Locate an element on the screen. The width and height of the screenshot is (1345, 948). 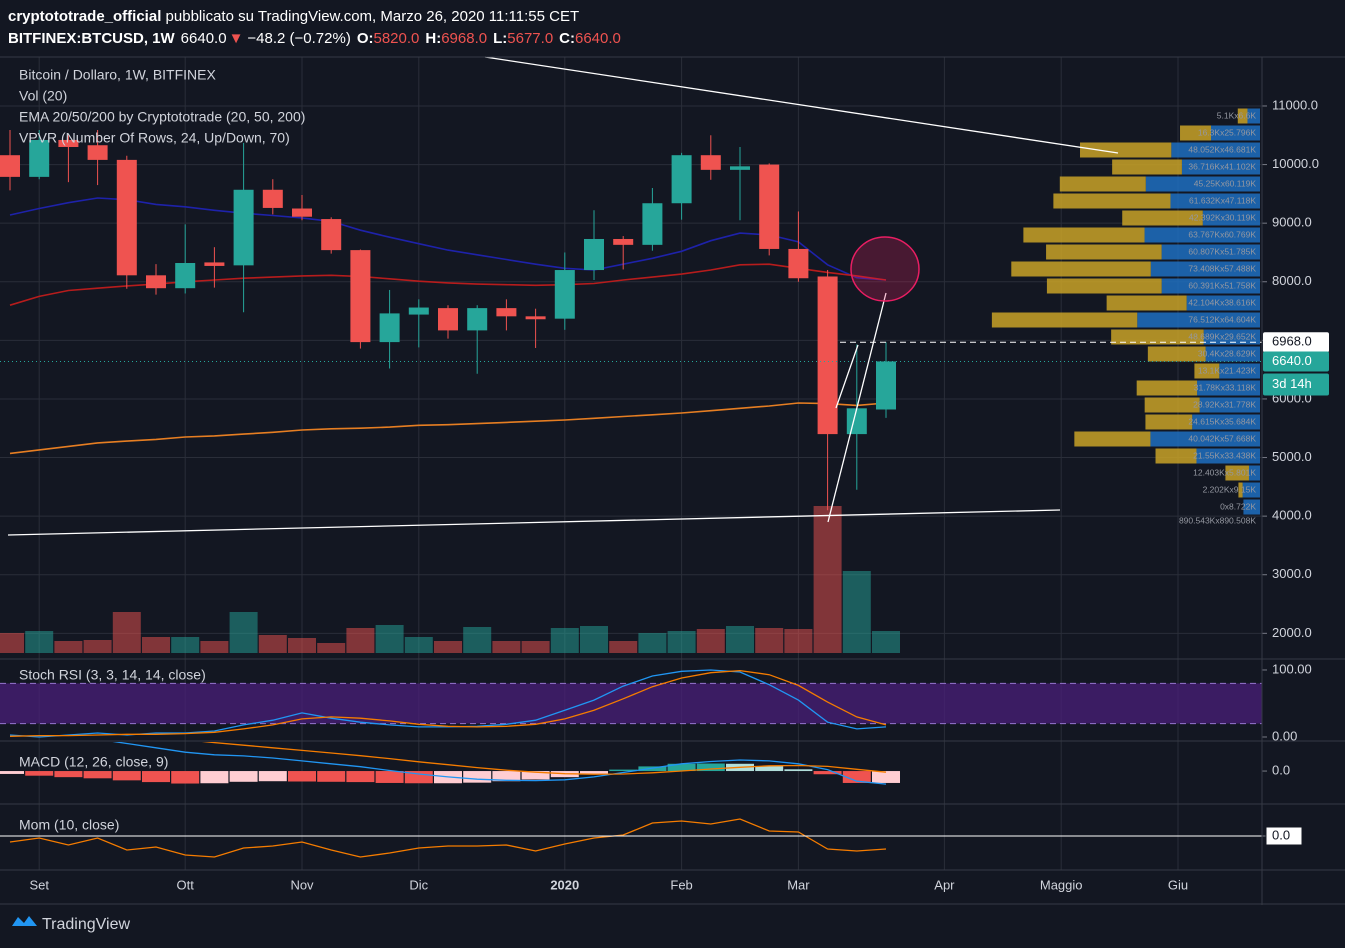
arrow: ▼ is located at coordinates (236, 38).